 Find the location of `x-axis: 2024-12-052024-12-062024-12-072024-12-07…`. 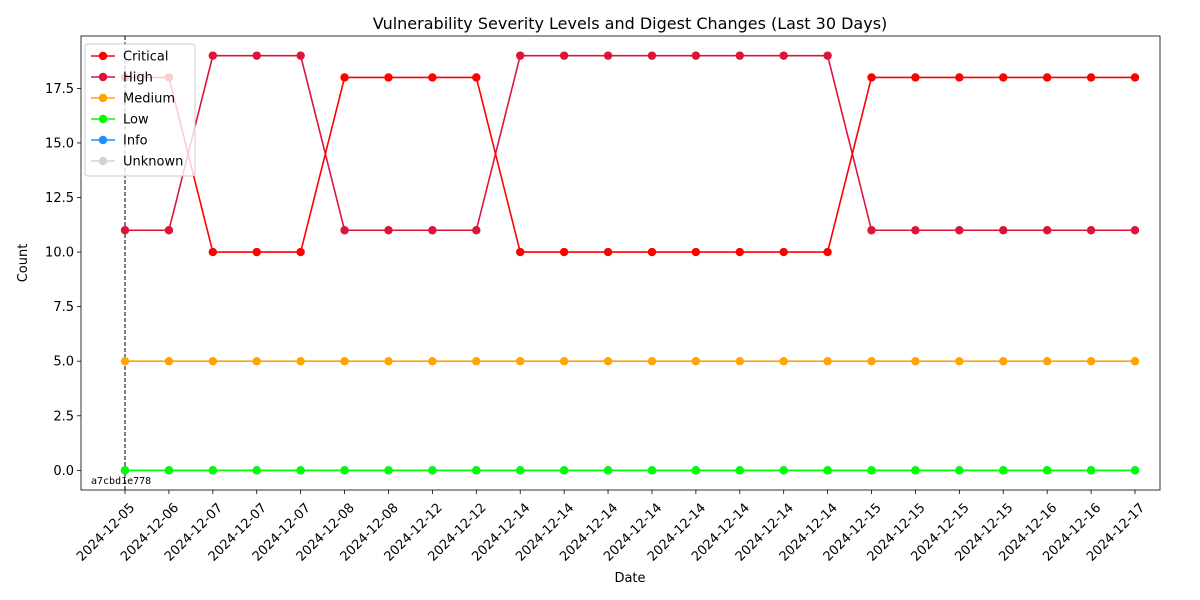

x-axis: 2024-12-052024-12-062024-12-072024-12-07… is located at coordinates (611, 527).